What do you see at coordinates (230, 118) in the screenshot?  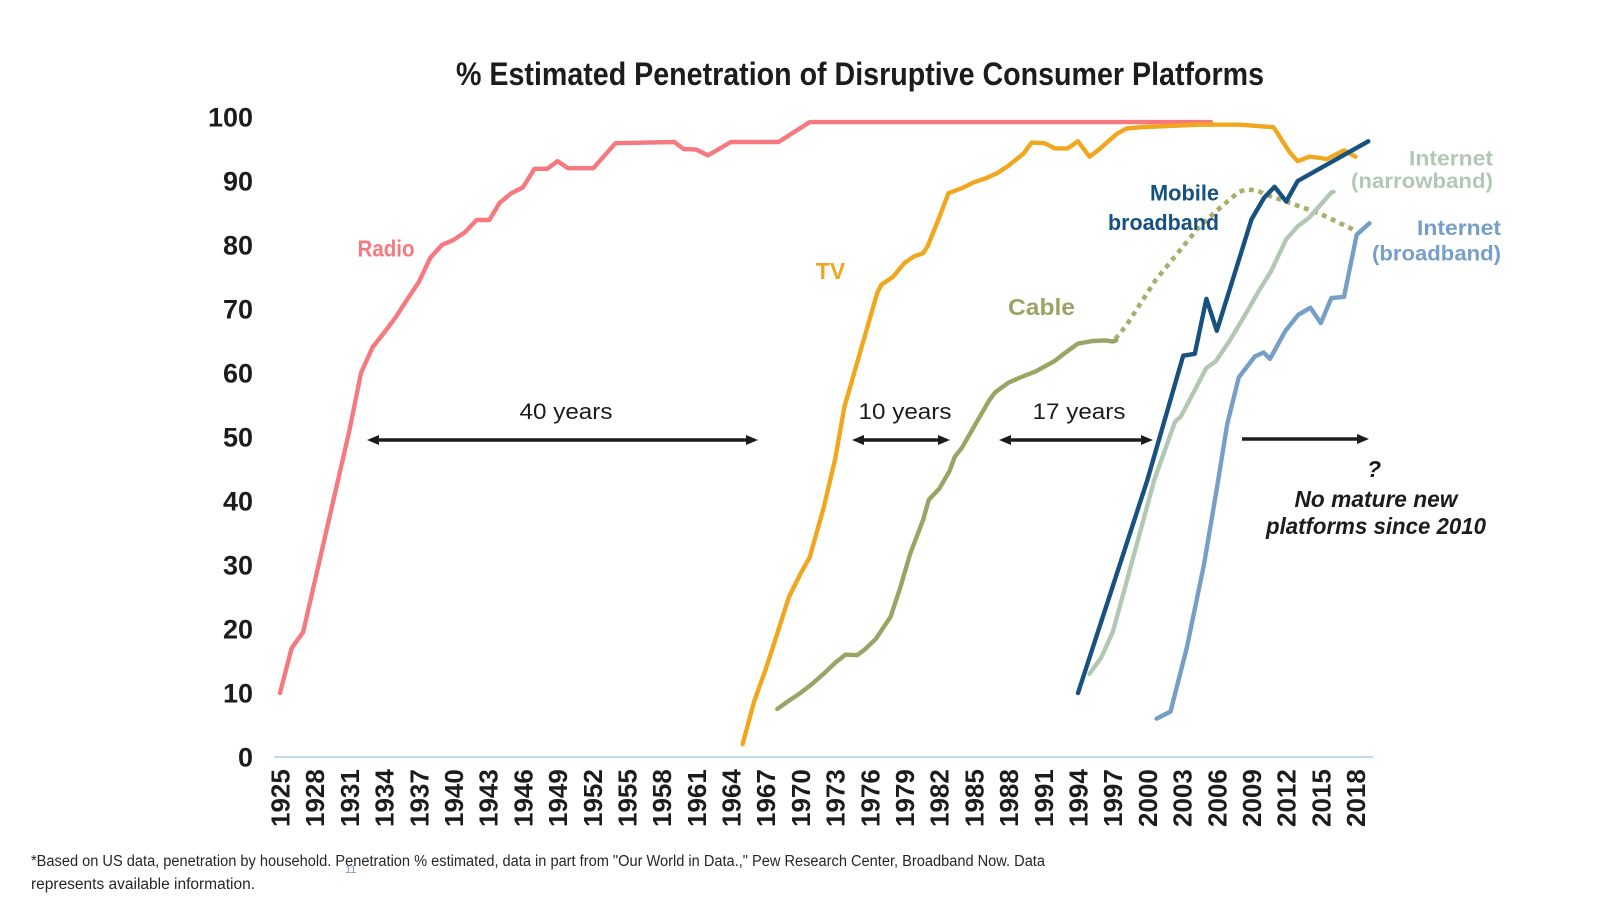 I see `svg-text: 100` at bounding box center [230, 118].